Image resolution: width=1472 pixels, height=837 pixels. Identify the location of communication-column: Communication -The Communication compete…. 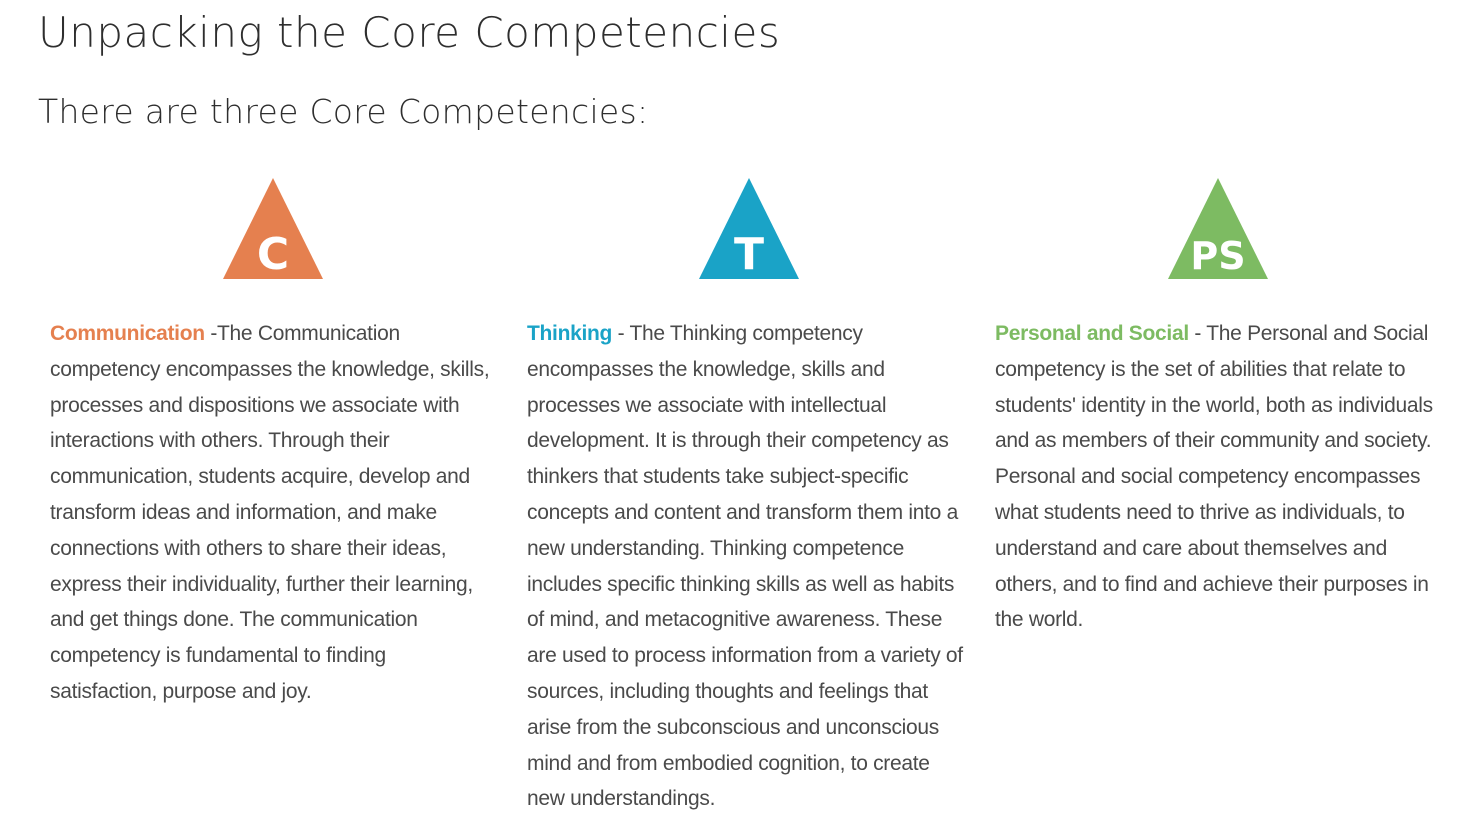
(270, 513).